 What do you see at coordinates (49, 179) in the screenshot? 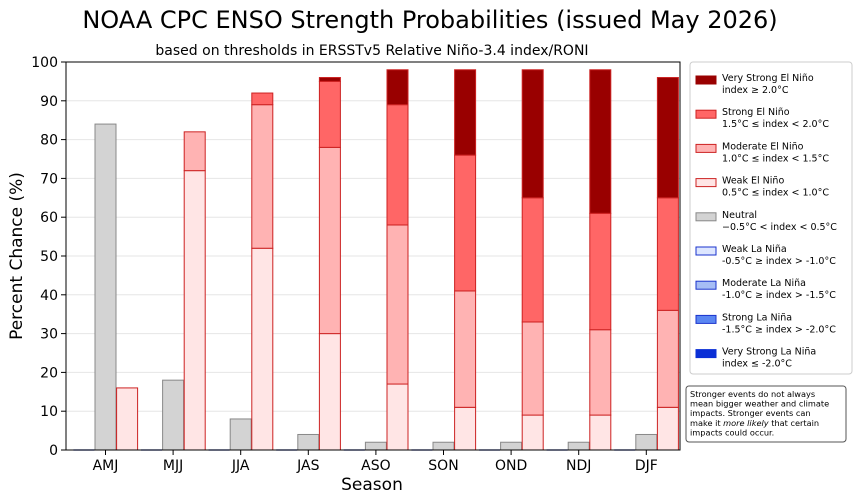
I see `y-tick-label: 70` at bounding box center [49, 179].